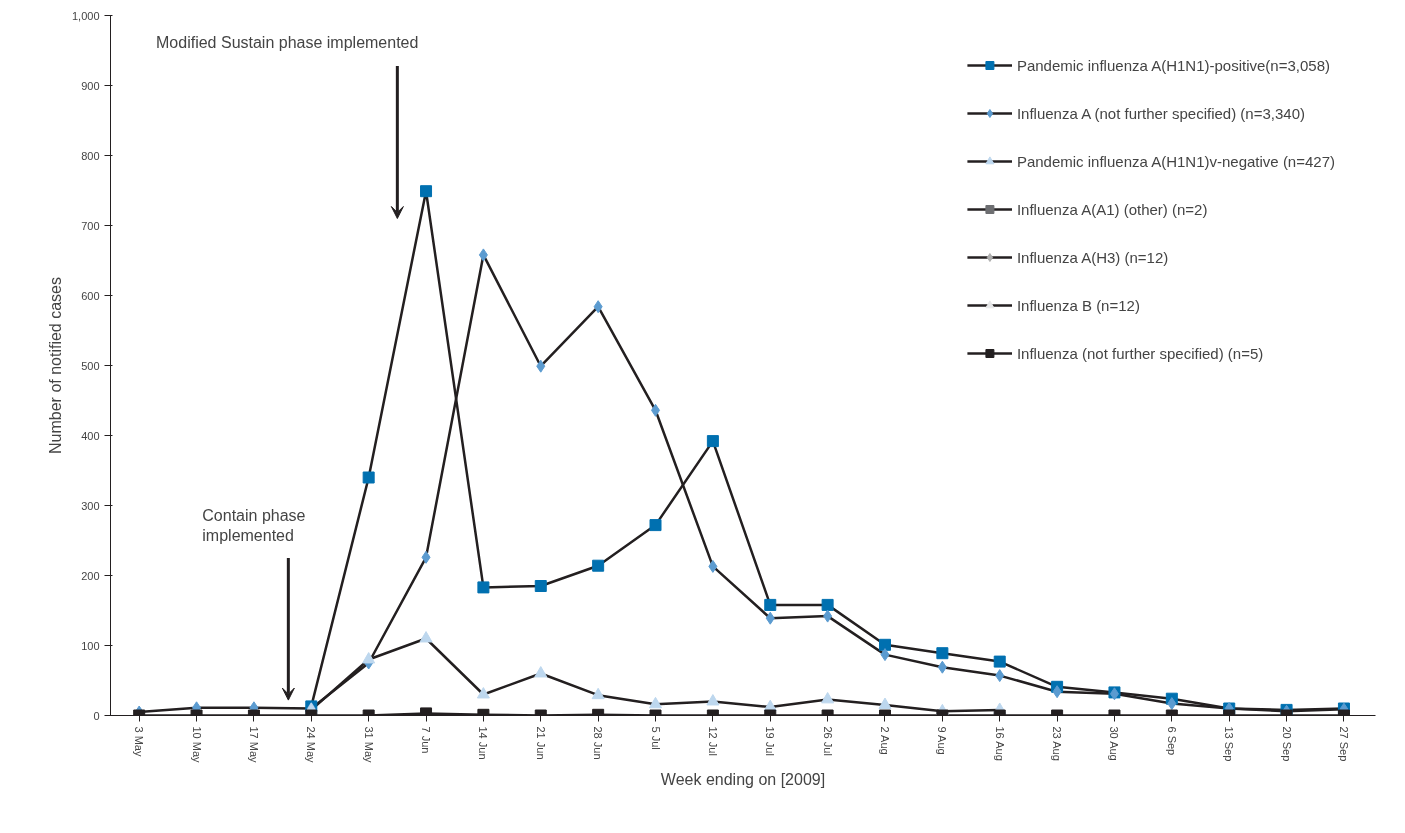 The width and height of the screenshot is (1405, 833). I want to click on x-tick-label: 19 Jul, so click(770, 741).